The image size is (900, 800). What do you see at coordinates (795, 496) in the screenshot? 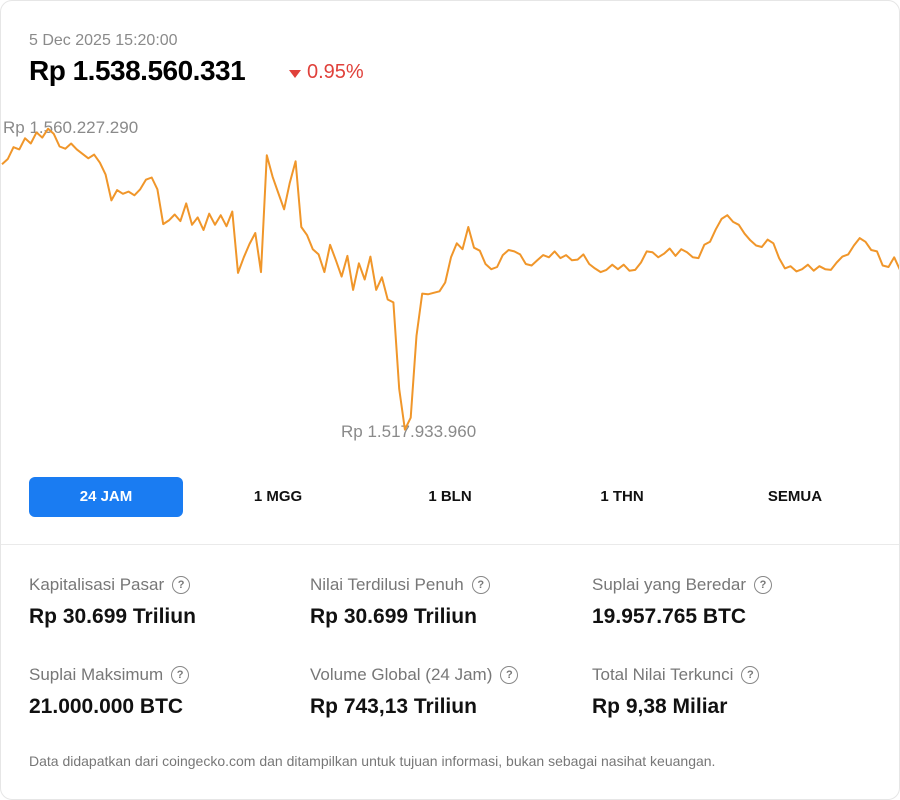
I see `tab-semua: SEMUA` at bounding box center [795, 496].